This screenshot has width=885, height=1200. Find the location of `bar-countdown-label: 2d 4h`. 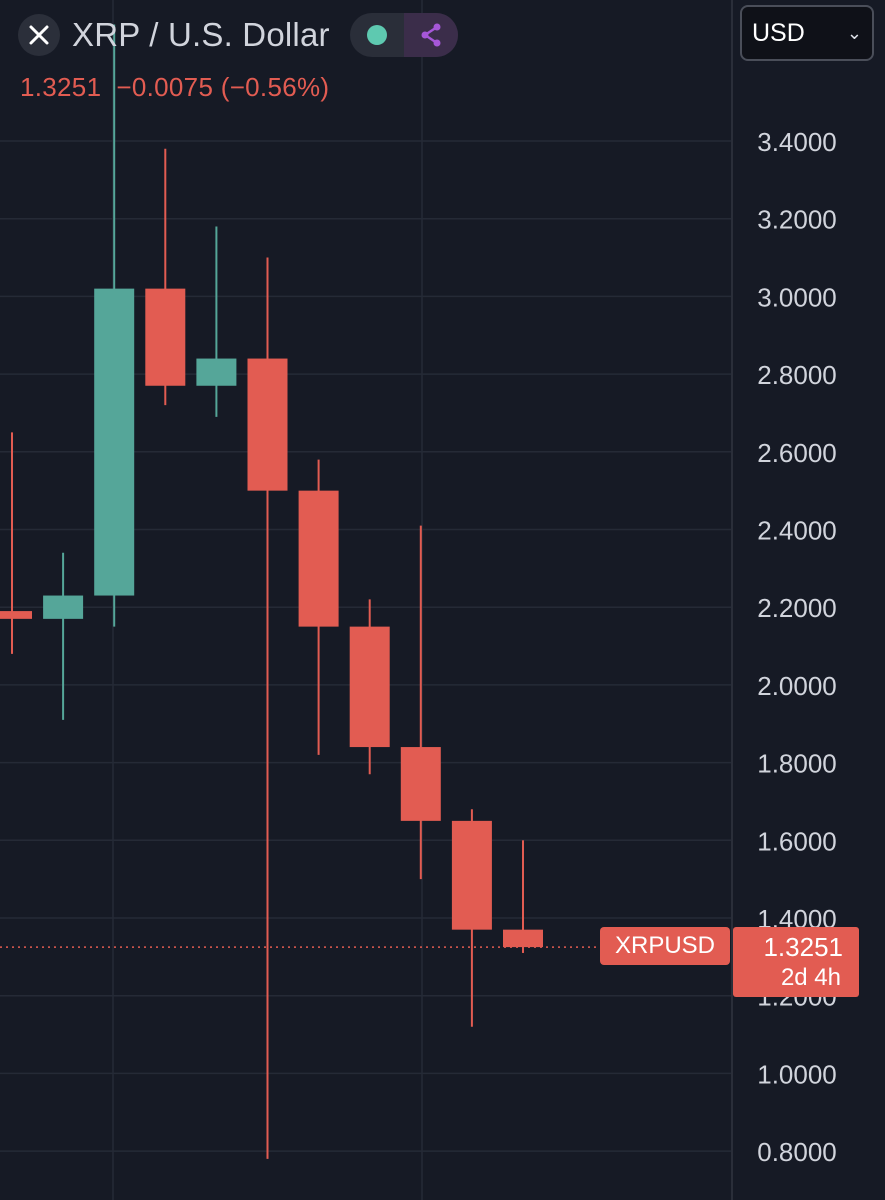

bar-countdown-label: 2d 4h is located at coordinates (810, 977).